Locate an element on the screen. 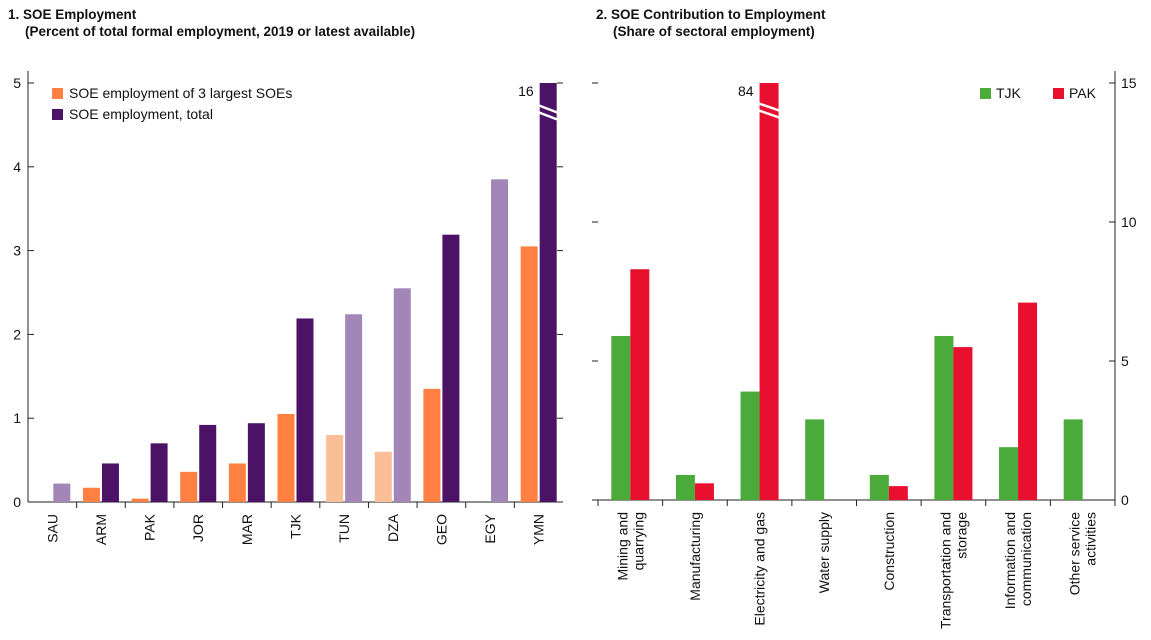 The width and height of the screenshot is (1151, 640). panel2-subtitle: (Share of sectoral employment) is located at coordinates (714, 31).